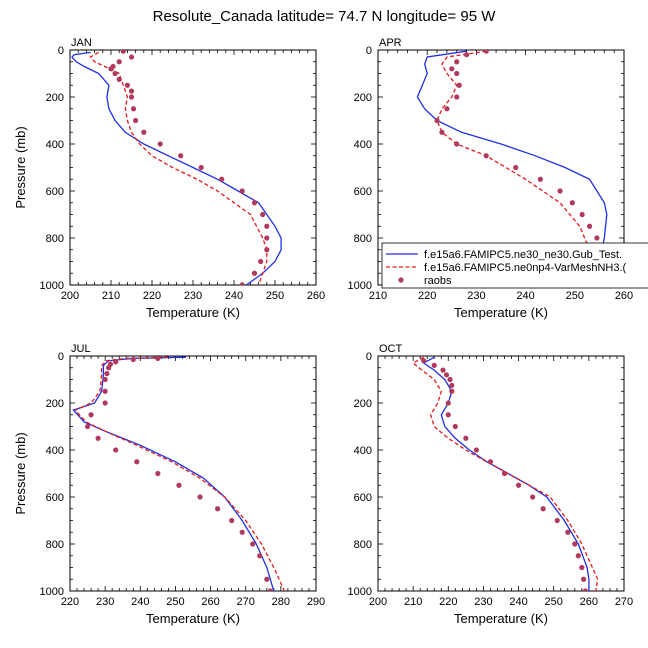 The height and width of the screenshot is (648, 648). Describe the element at coordinates (363, 404) in the screenshot. I see `y-tick-label: 200` at that location.